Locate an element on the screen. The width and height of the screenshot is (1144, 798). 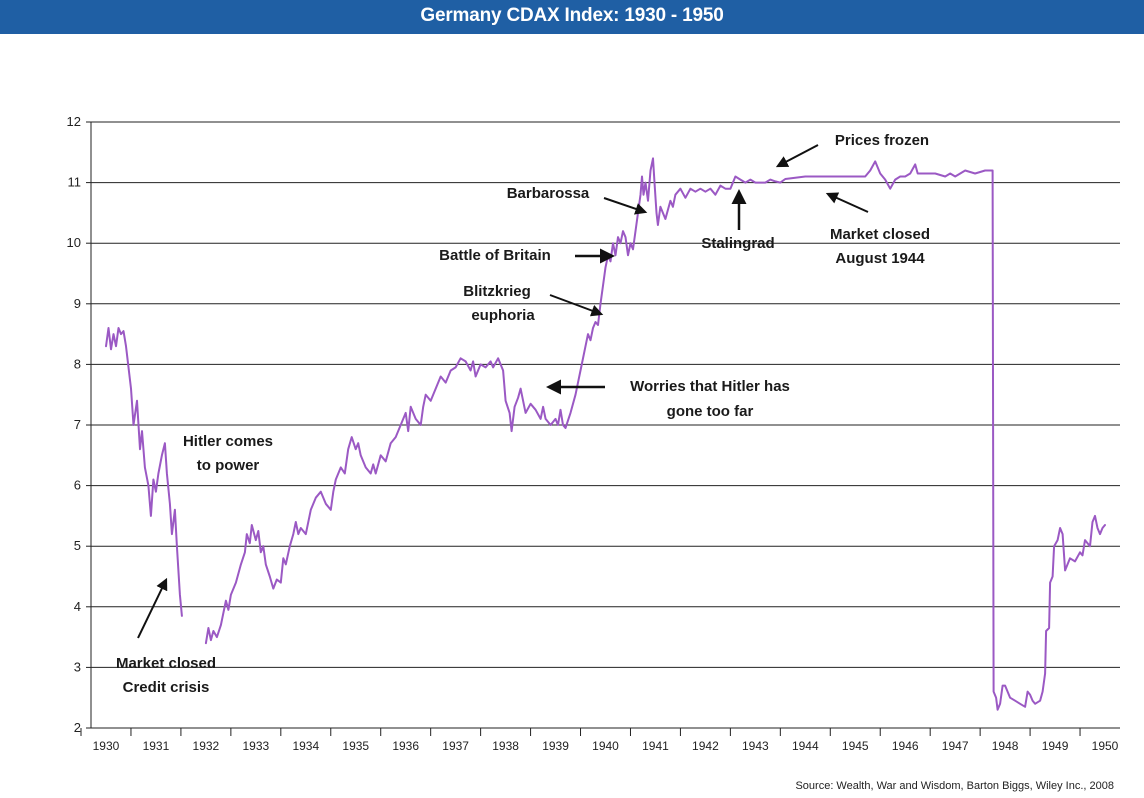
y-tick-label: 4 is located at coordinates (77, 606).